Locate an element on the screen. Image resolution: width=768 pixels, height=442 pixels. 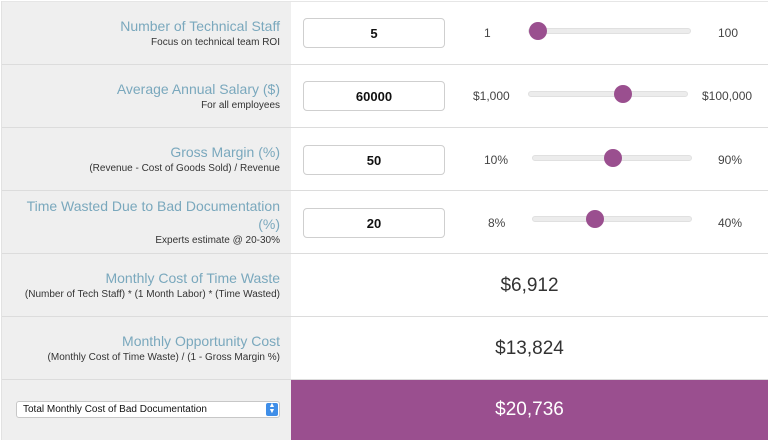
slider-min-label: 8% is located at coordinates (497, 223).